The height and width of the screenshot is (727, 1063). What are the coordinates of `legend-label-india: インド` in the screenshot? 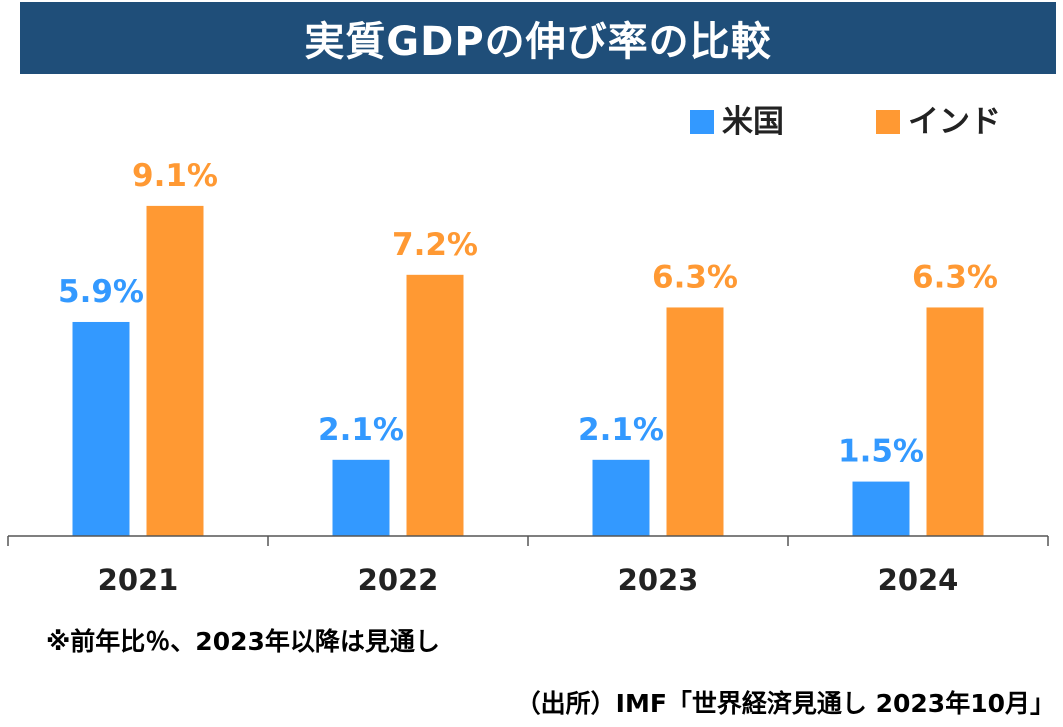 It's located at (954, 122).